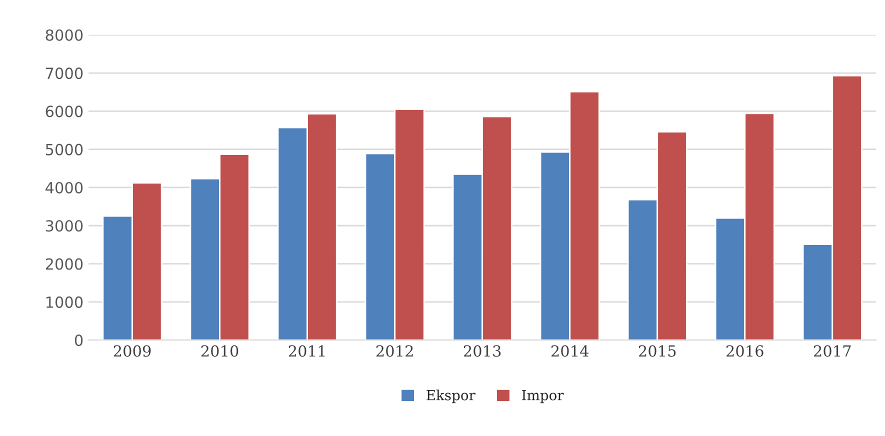 The image size is (885, 436). I want to click on x-tick-label: 2017, so click(832, 351).